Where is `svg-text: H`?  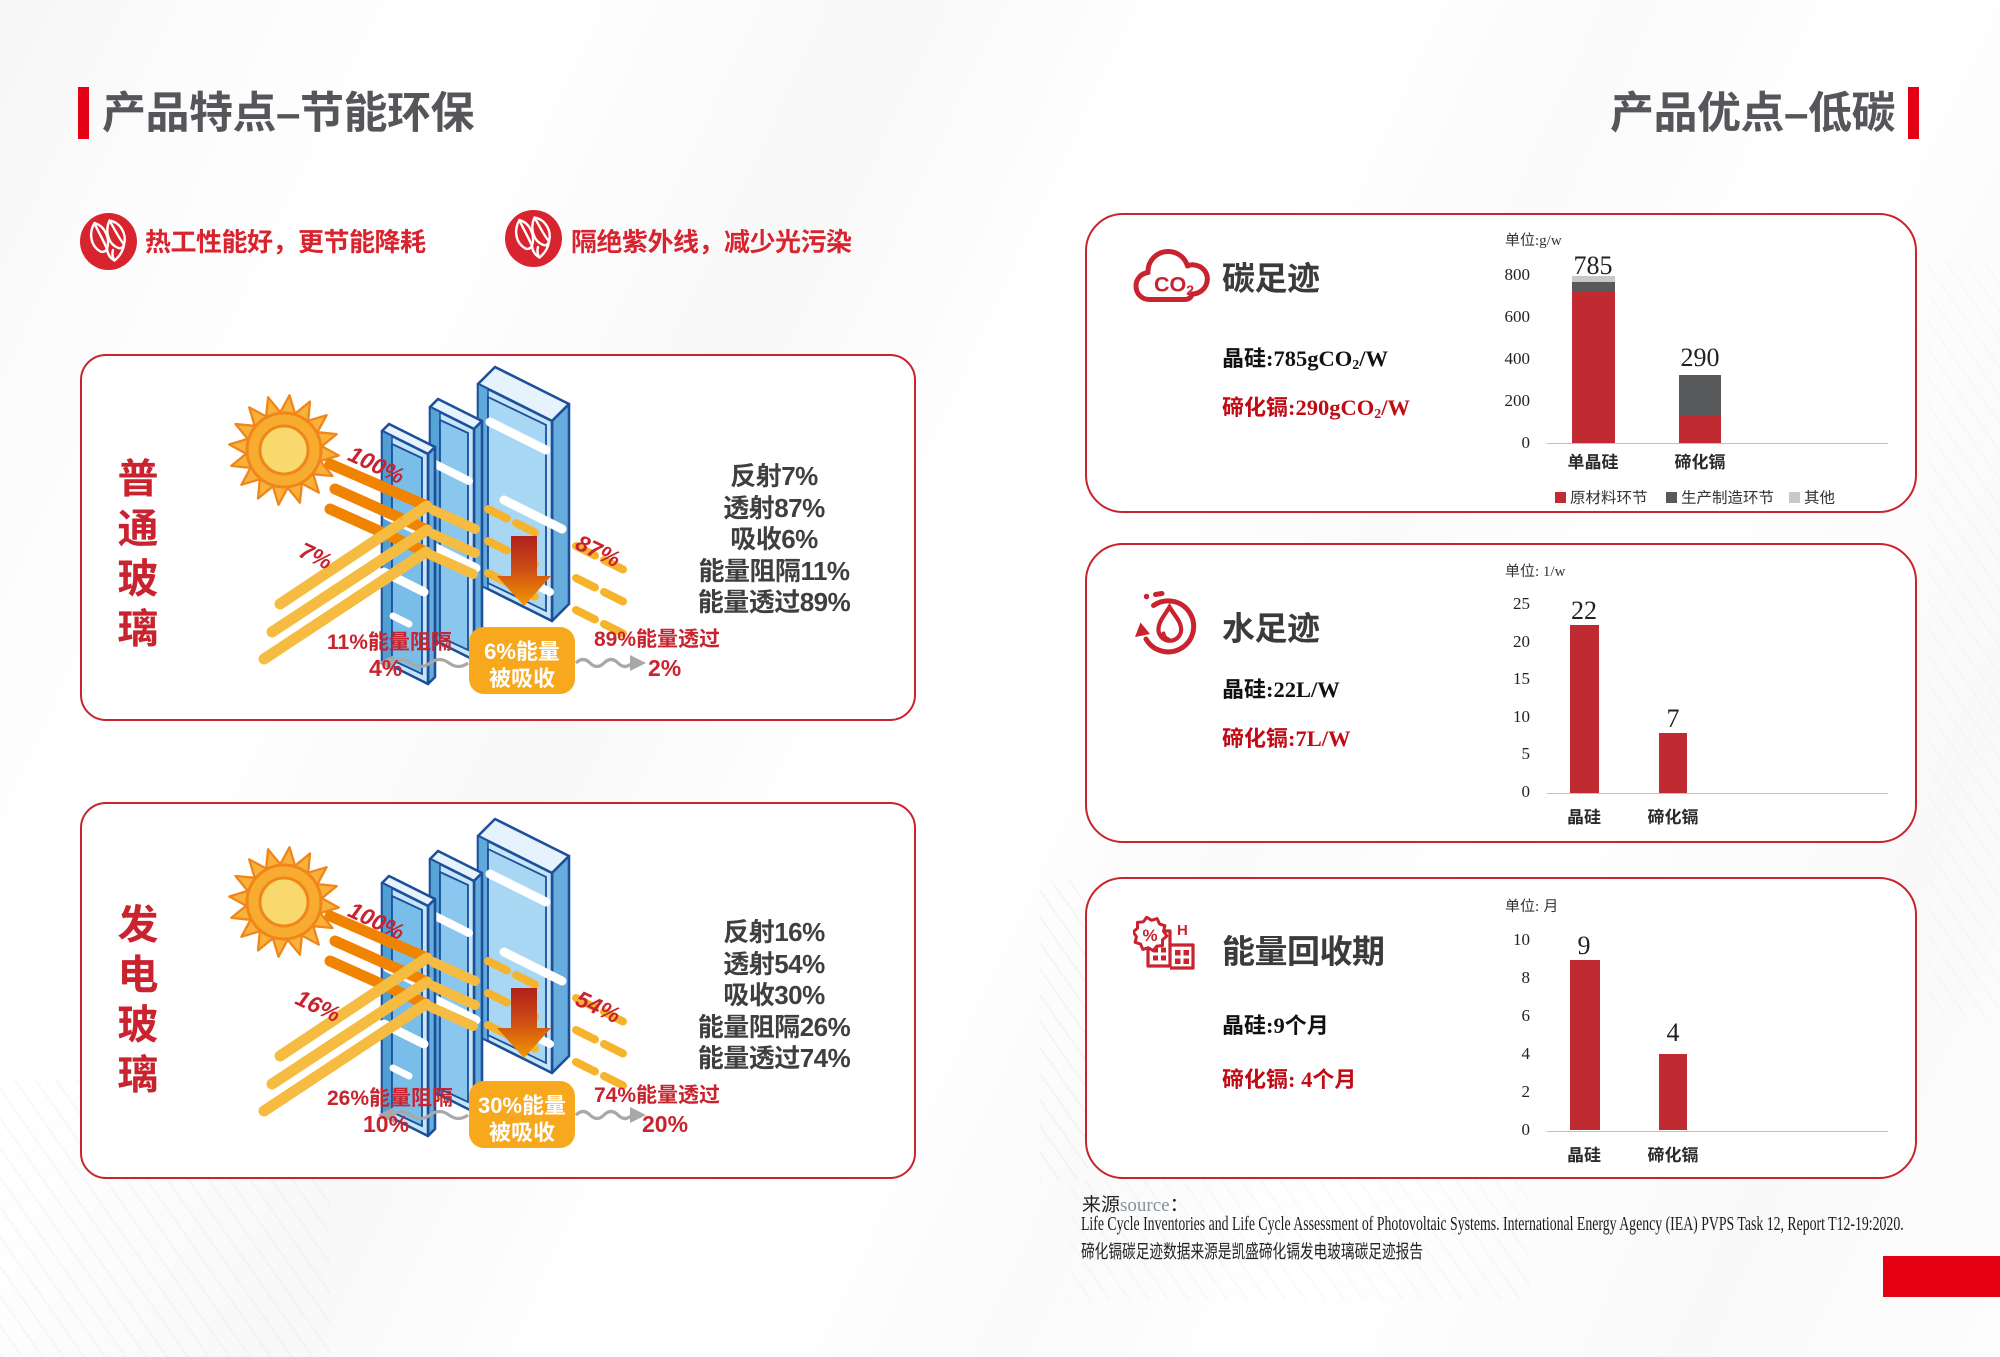 svg-text: H is located at coordinates (1182, 930).